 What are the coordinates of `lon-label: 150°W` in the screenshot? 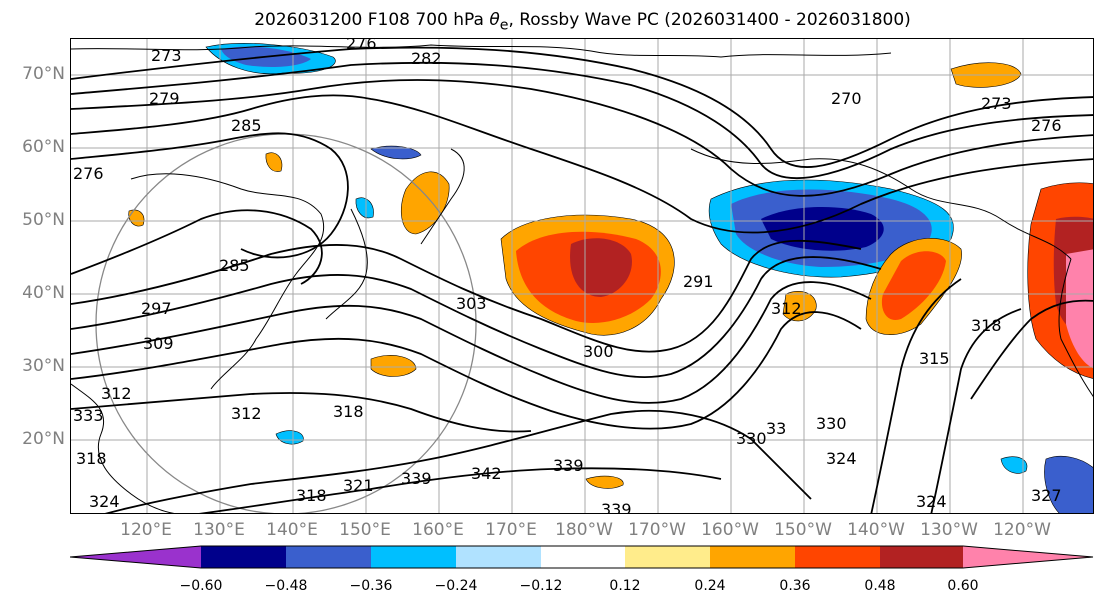 It's located at (803, 530).